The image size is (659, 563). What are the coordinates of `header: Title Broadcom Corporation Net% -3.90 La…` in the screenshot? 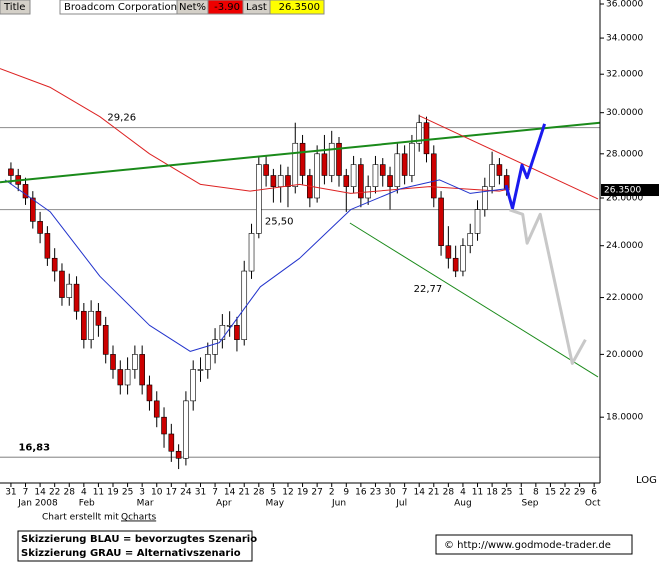 It's located at (162, 7).